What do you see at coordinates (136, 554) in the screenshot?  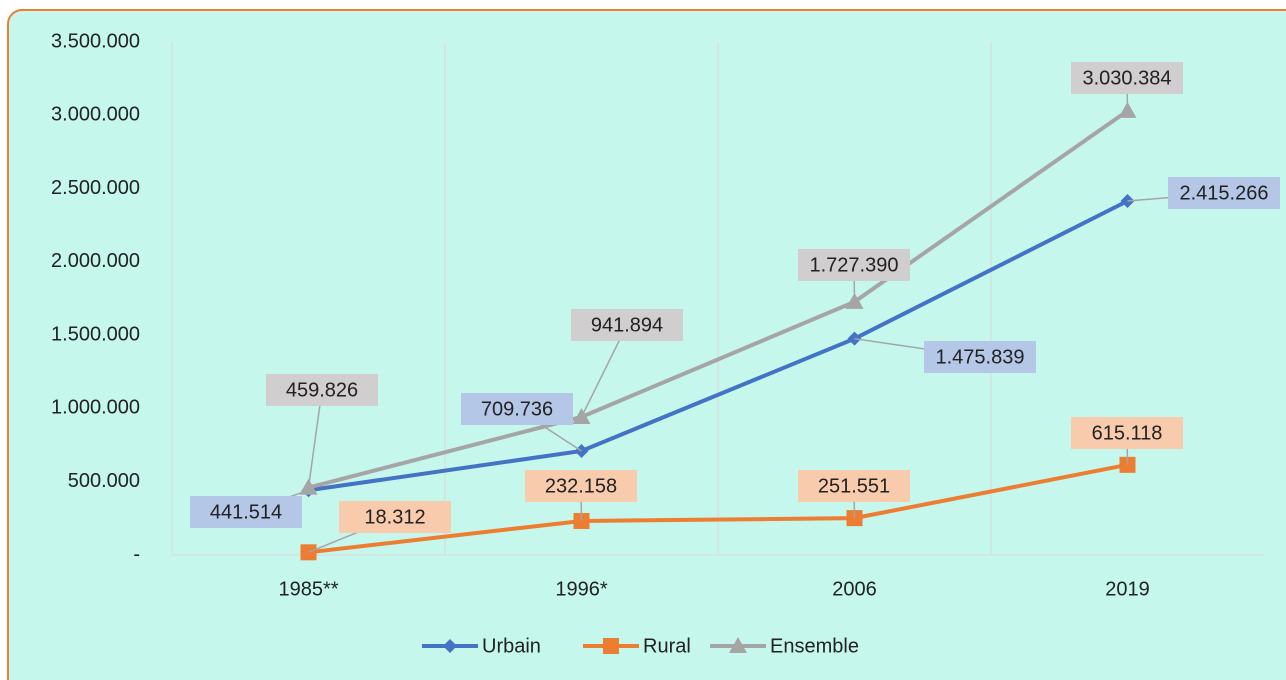 I see `y-tick-label: -` at bounding box center [136, 554].